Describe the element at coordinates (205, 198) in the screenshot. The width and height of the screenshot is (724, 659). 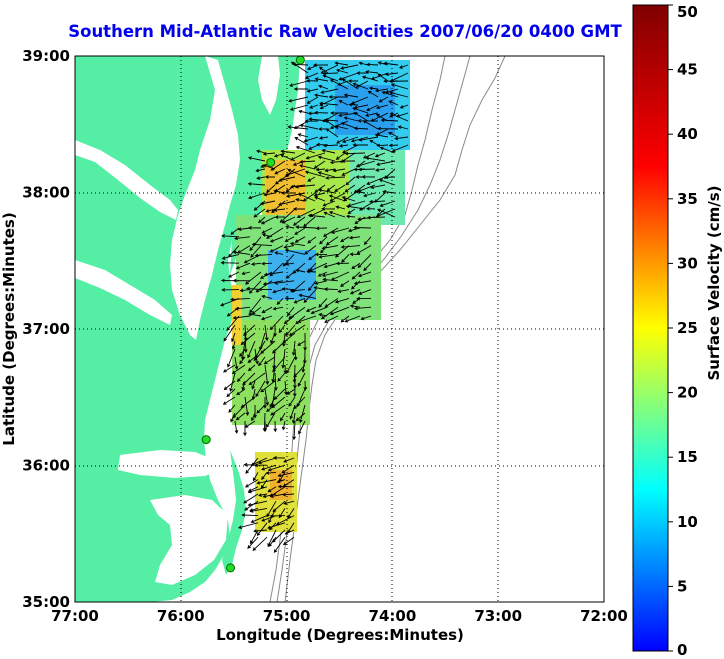
I see `chesapeake-bay` at that location.